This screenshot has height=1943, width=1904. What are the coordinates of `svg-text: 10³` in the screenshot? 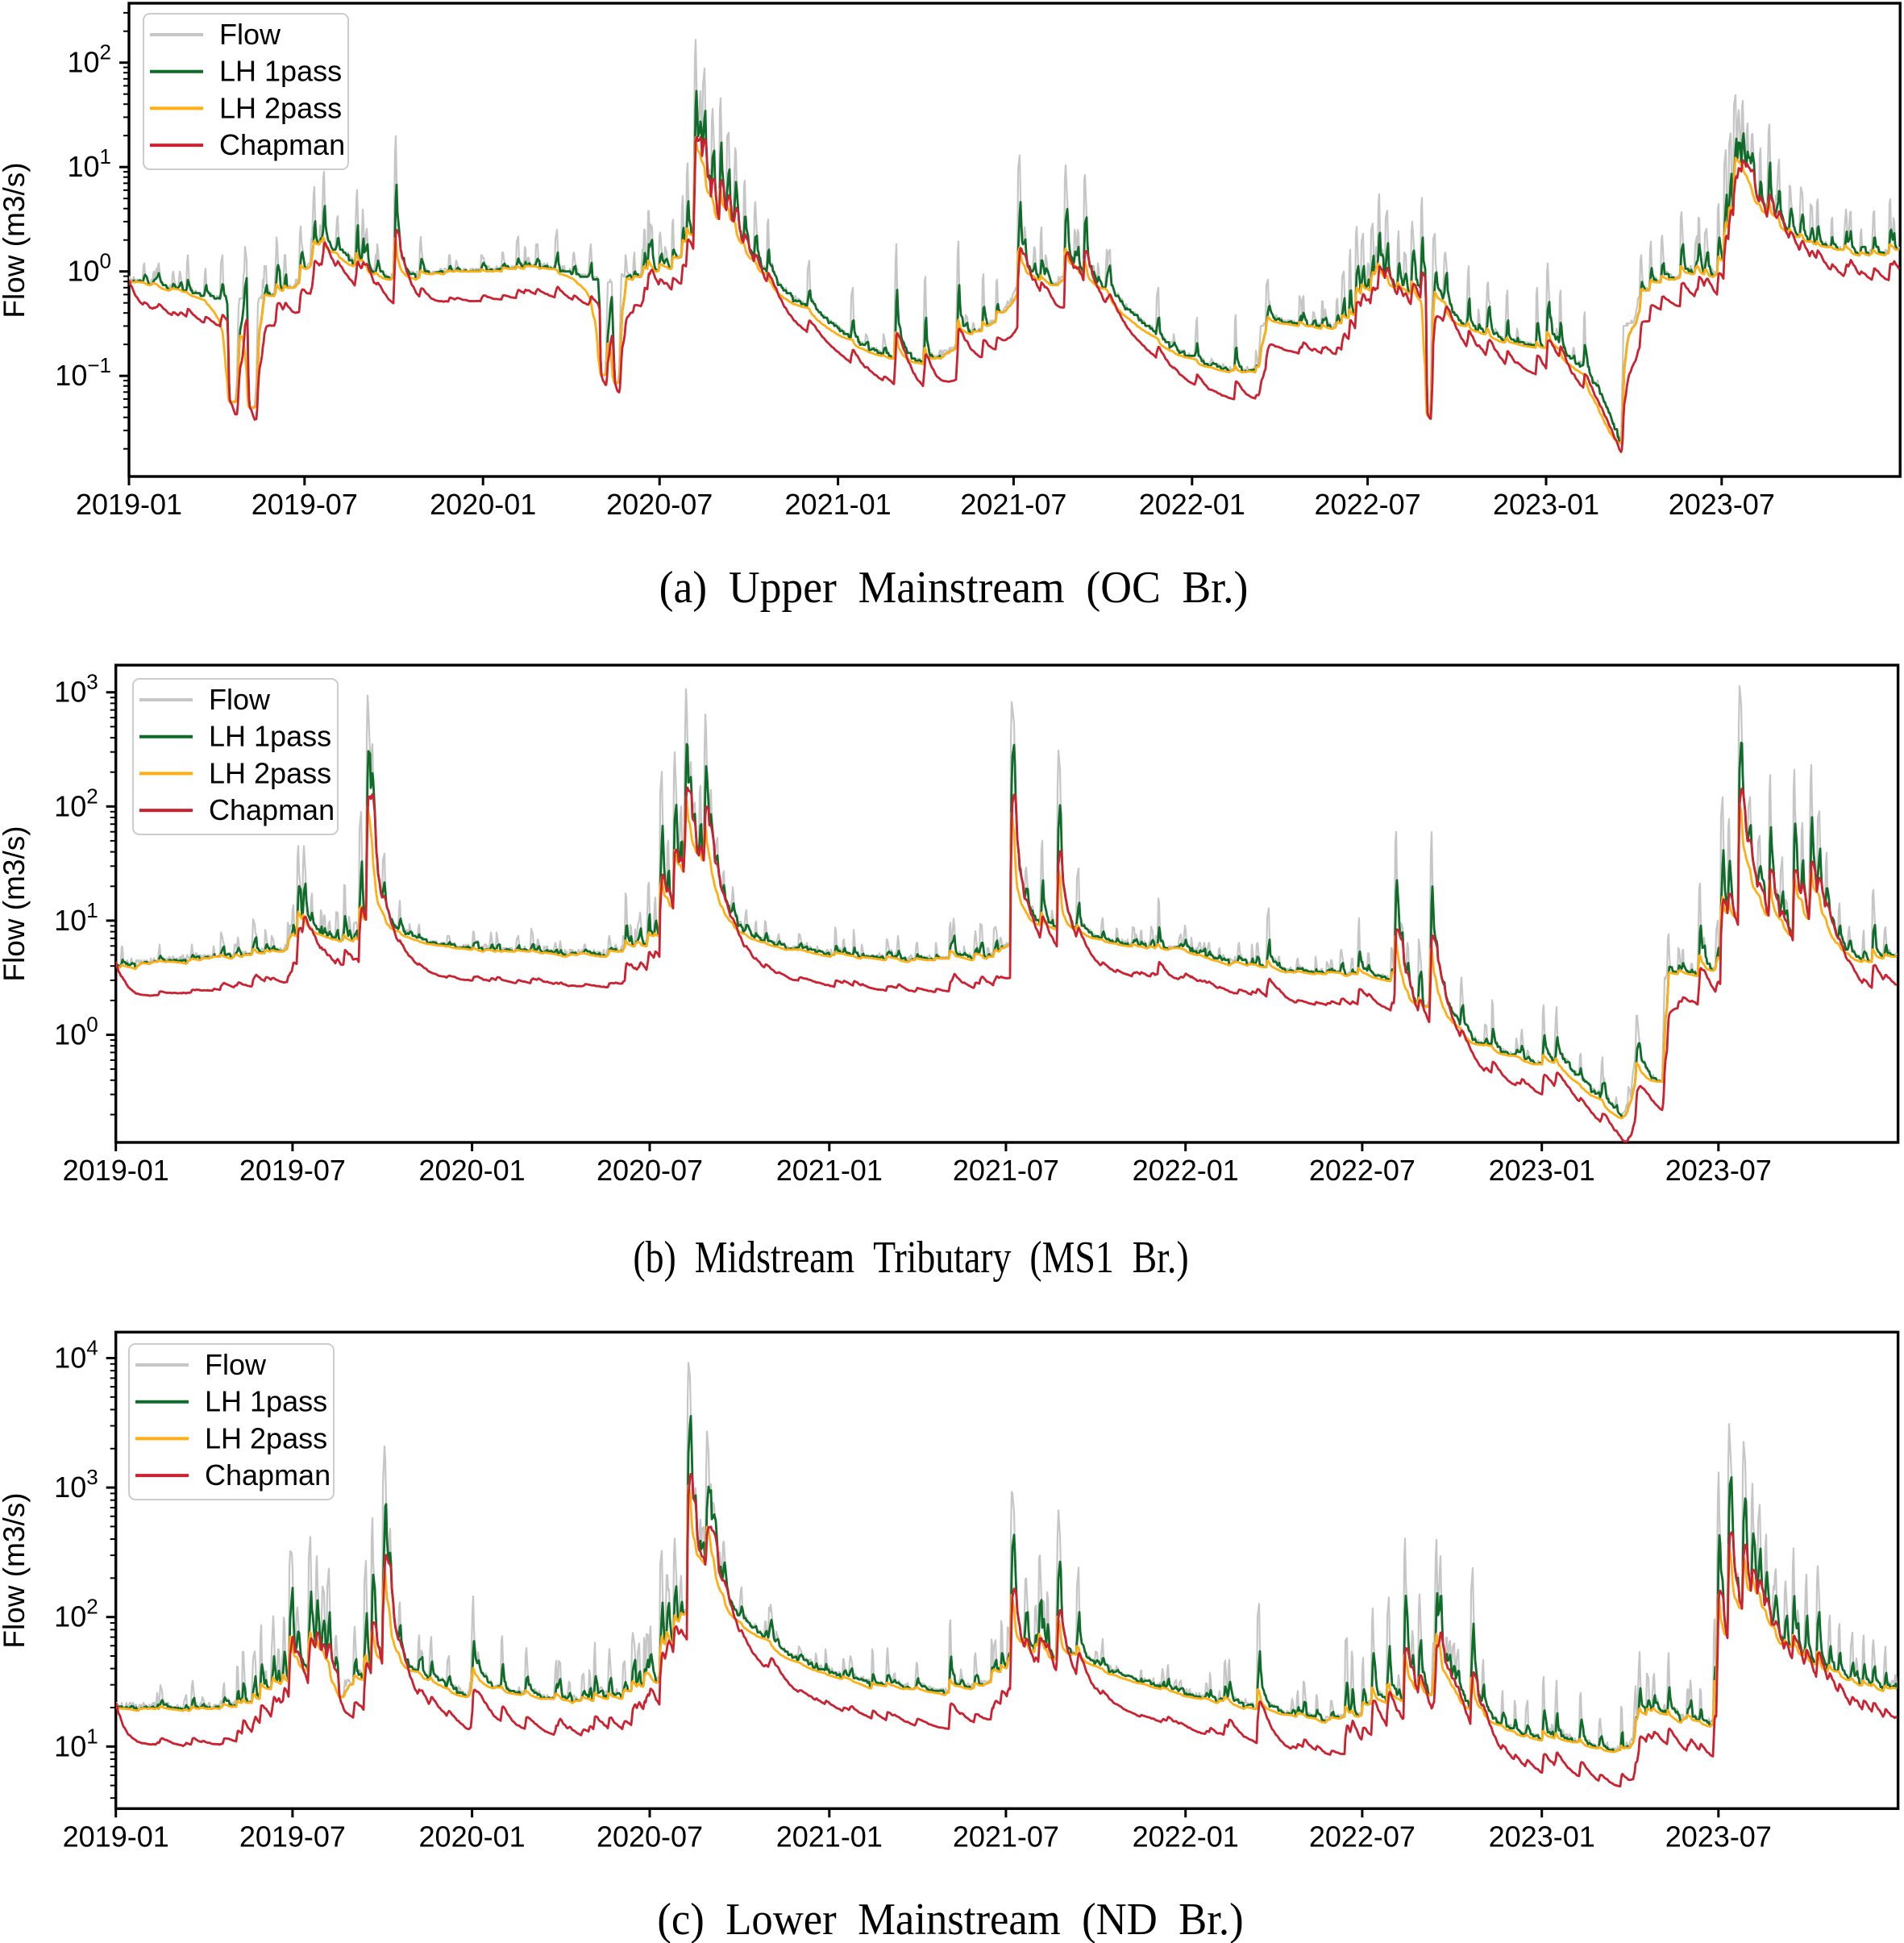 It's located at (76, 689).